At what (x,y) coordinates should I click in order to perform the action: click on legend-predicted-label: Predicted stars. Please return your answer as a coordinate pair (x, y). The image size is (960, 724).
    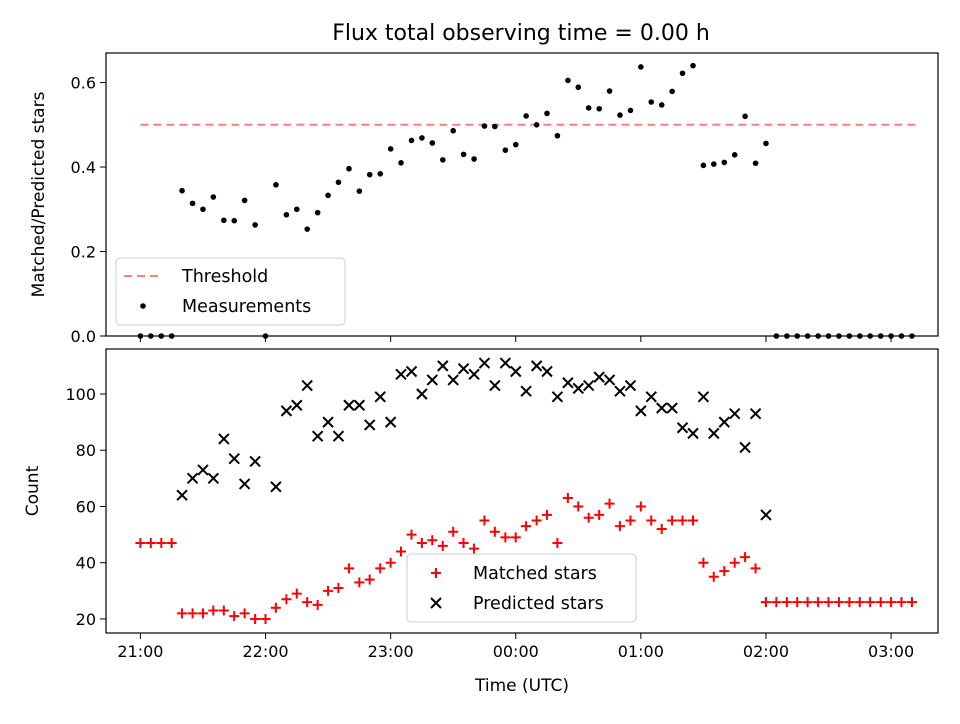
    Looking at the image, I should click on (538, 604).